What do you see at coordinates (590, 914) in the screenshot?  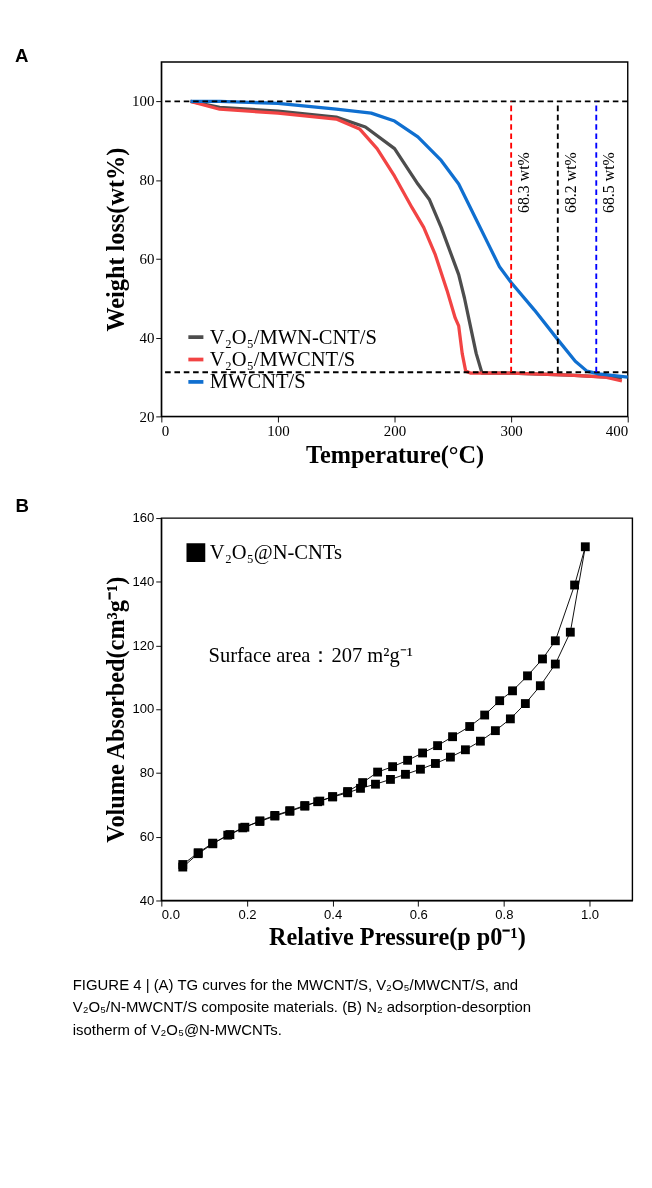 I see `x-tick-label: 1.0` at bounding box center [590, 914].